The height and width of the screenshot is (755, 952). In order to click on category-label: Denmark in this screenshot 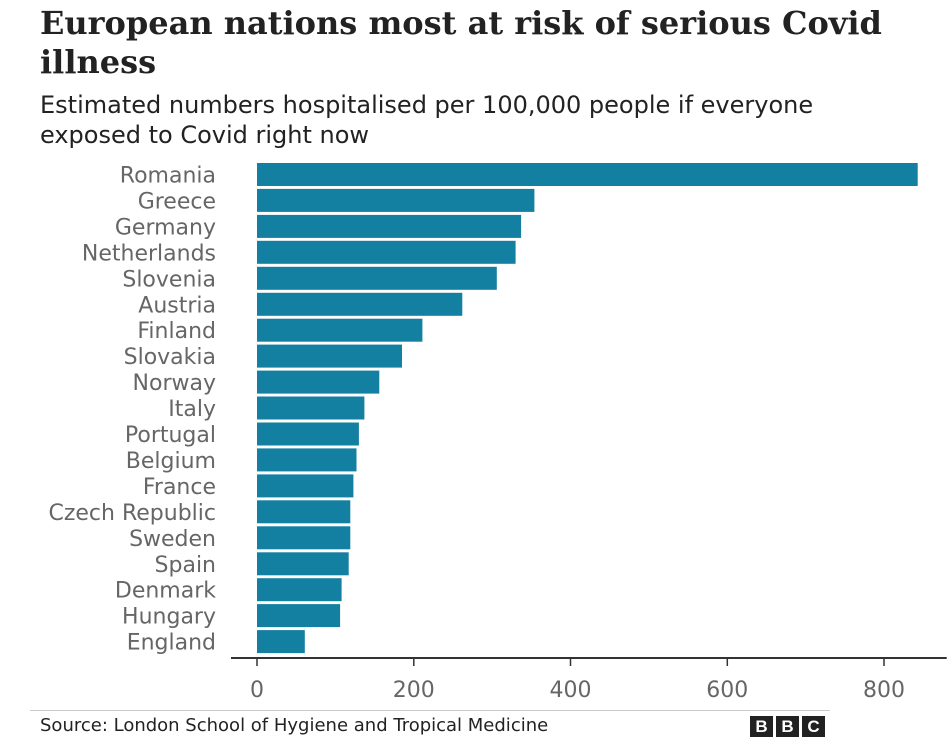, I will do `click(165, 591)`.